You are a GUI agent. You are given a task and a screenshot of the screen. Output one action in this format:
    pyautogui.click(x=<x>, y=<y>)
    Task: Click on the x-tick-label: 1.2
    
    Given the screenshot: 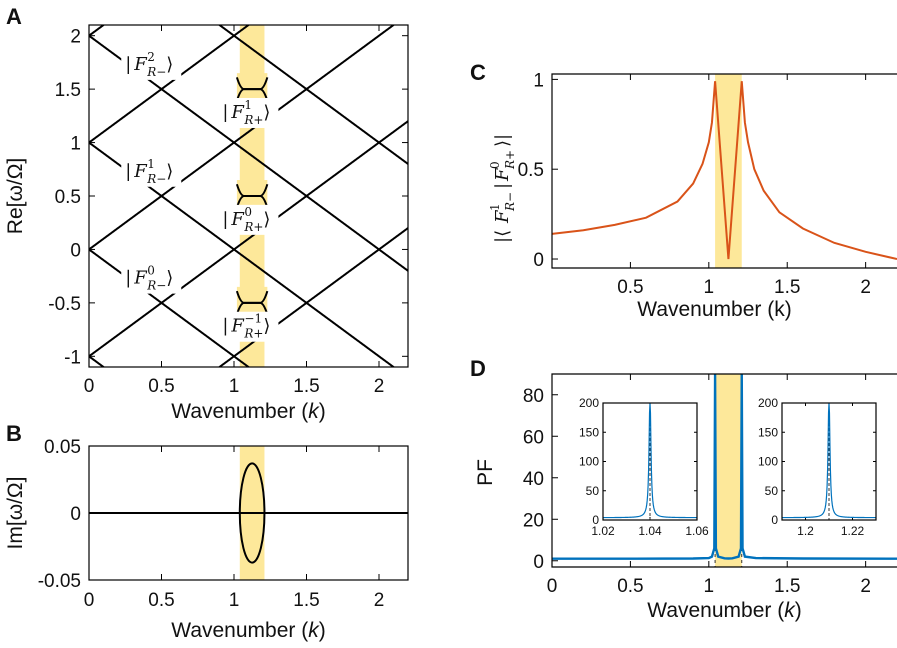 What is the action you would take?
    pyautogui.click(x=805, y=531)
    